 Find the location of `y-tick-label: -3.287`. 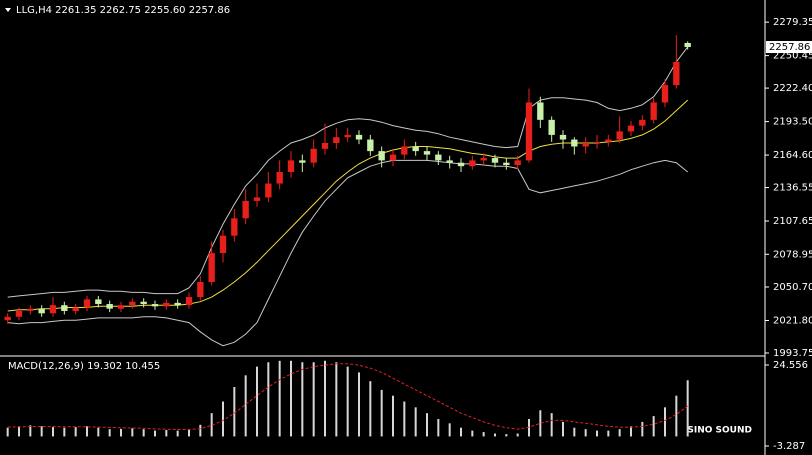

y-tick-label: -3.287 is located at coordinates (789, 446).